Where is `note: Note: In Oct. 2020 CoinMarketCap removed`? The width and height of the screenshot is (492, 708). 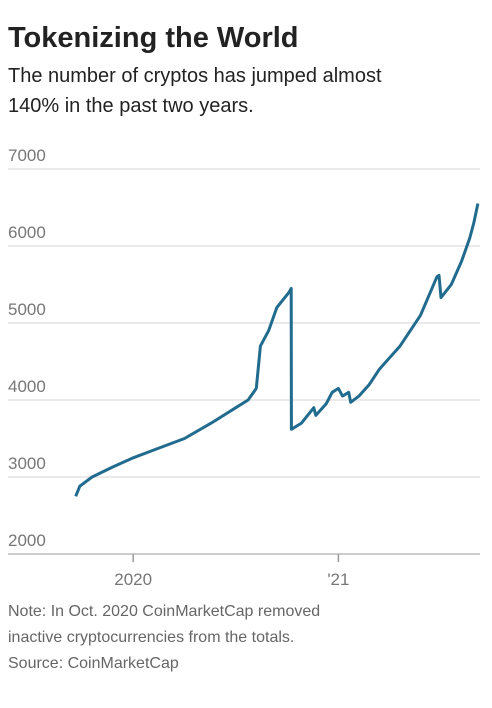
note: Note: In Oct. 2020 CoinMarketCap removed is located at coordinates (164, 611).